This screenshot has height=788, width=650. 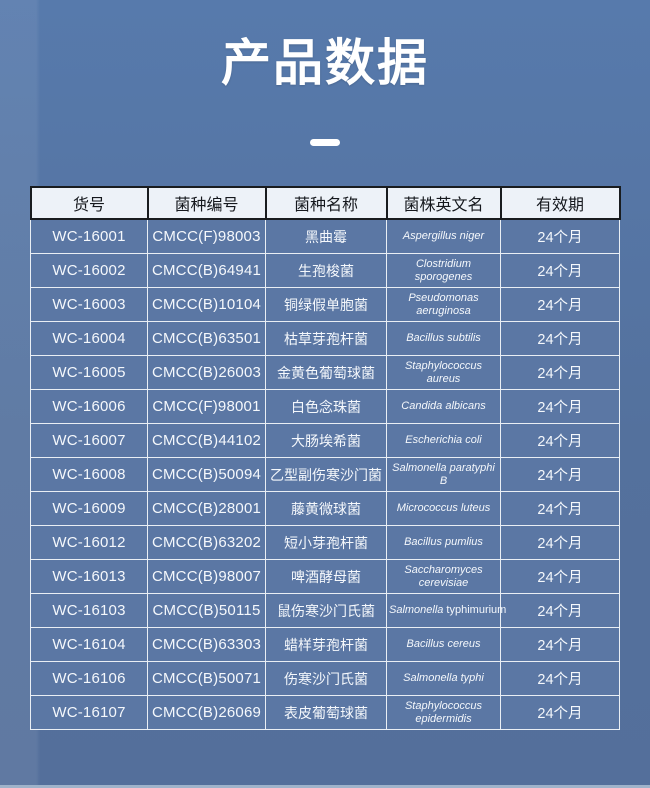 I want to click on cell-strain-name-en: Bacillus pumlius, so click(x=443, y=542).